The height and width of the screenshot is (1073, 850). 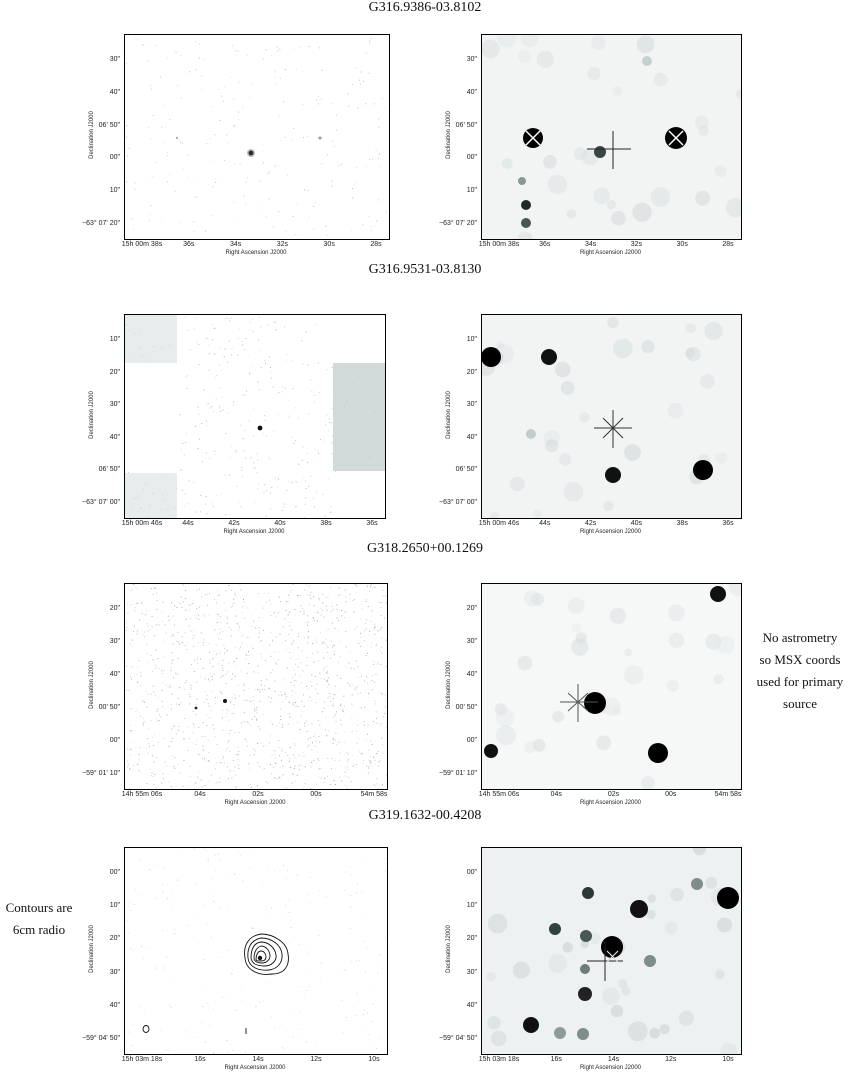 What do you see at coordinates (545, 523) in the screenshot?
I see `right-xtick: 44s` at bounding box center [545, 523].